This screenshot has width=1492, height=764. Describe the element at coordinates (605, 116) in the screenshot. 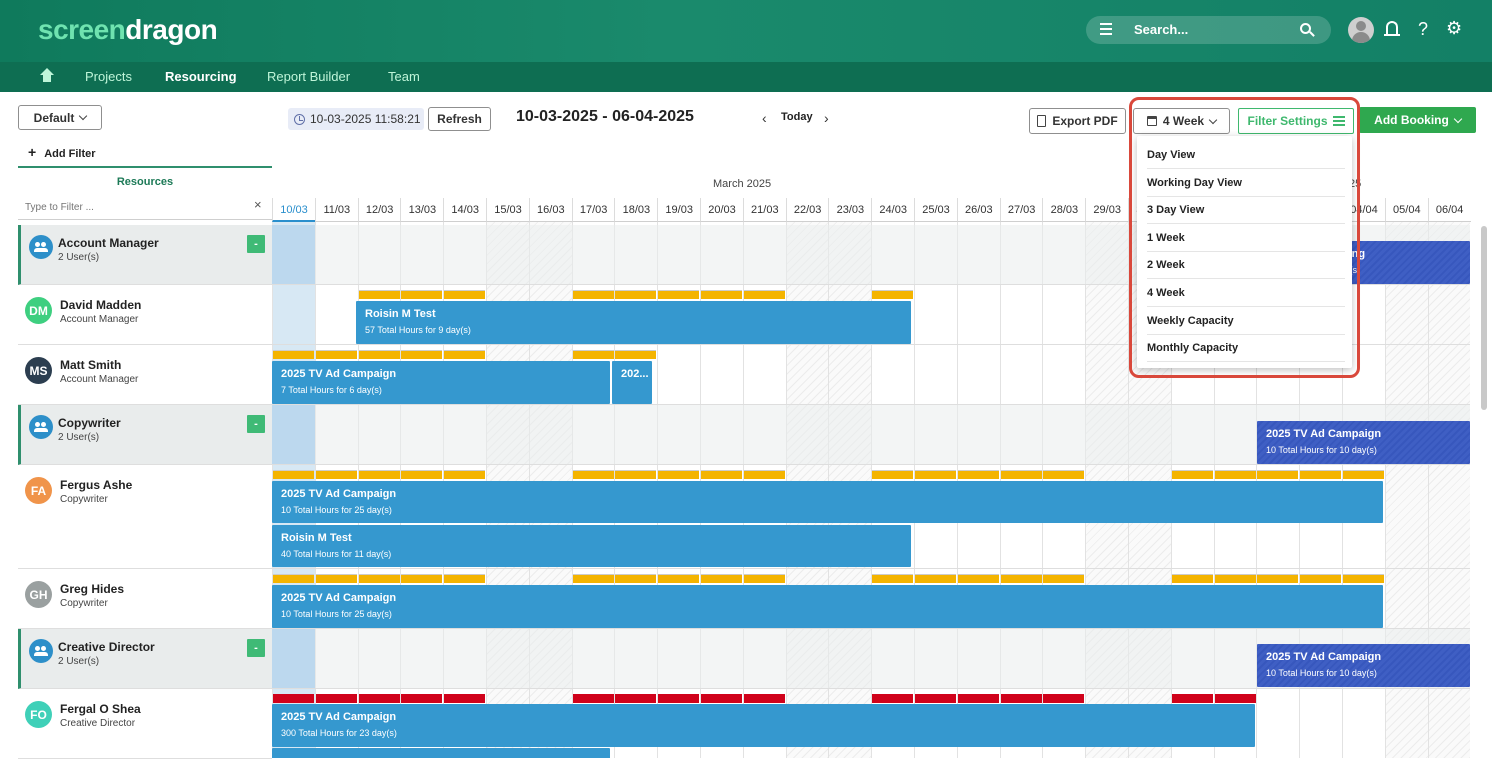

I see `date-range: 10-03-2025 - 06-04-2025` at that location.